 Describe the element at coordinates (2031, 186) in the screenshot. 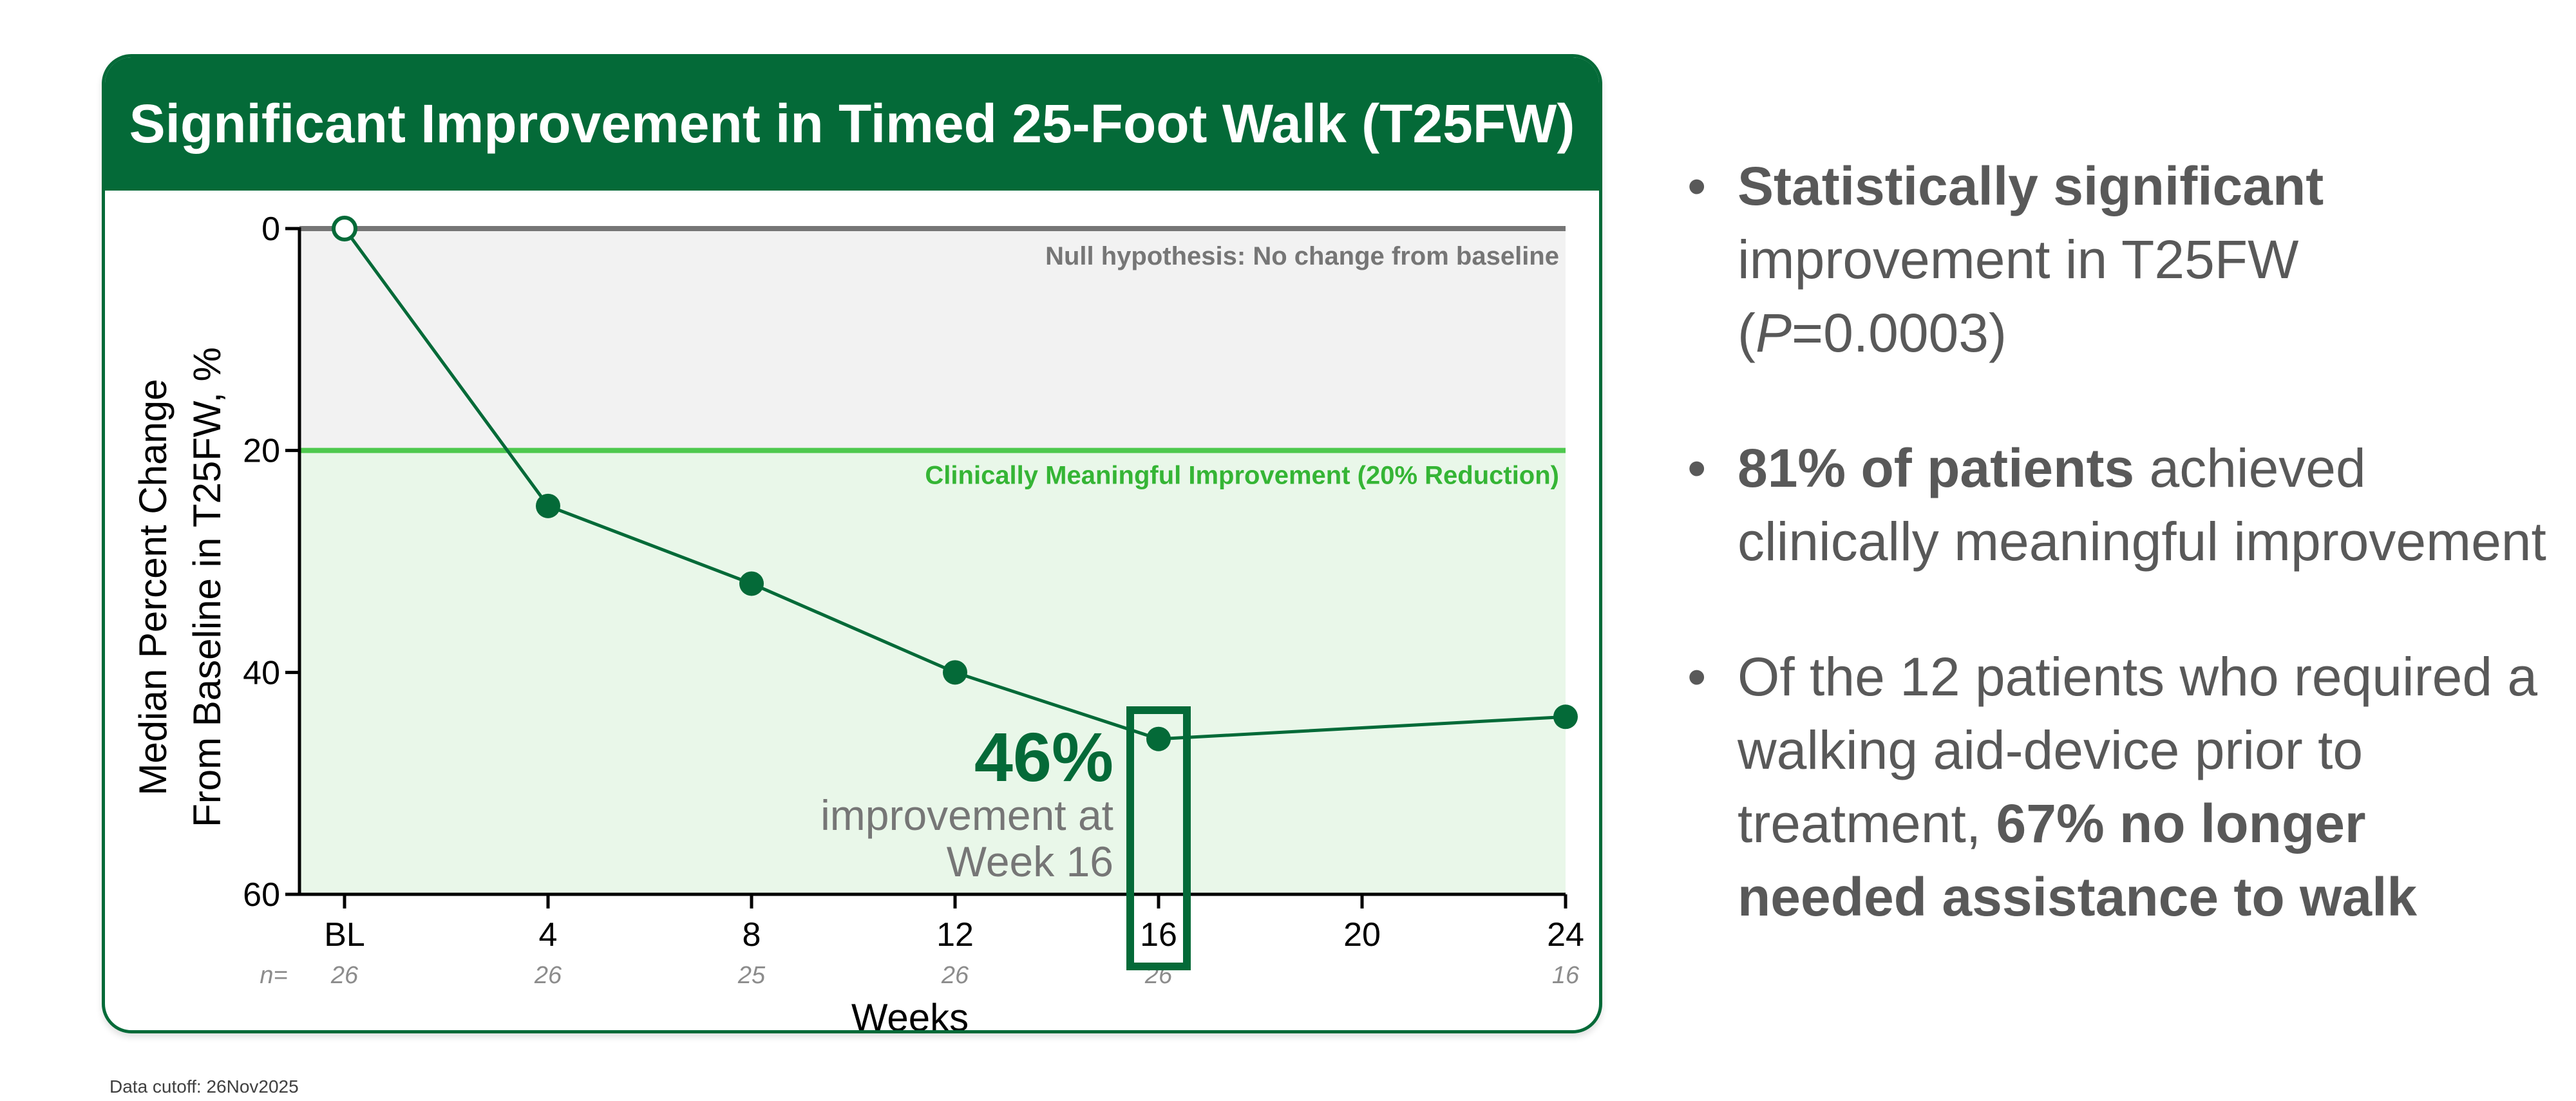

I see `bullet-text-run: Statistically significant` at that location.